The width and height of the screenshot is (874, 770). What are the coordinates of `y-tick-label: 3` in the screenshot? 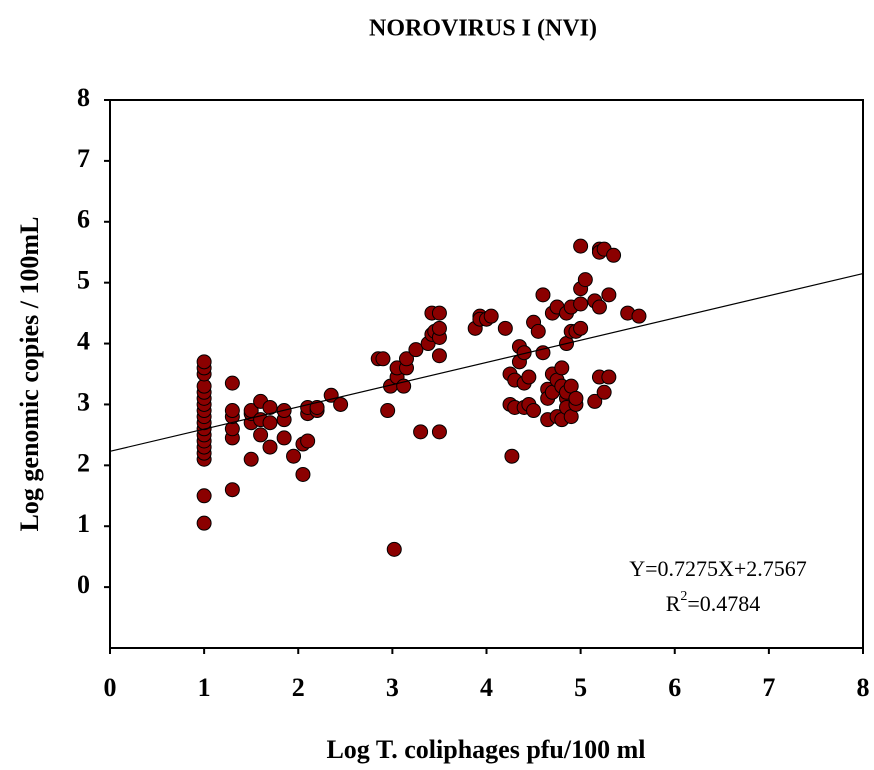 It's located at (83, 401).